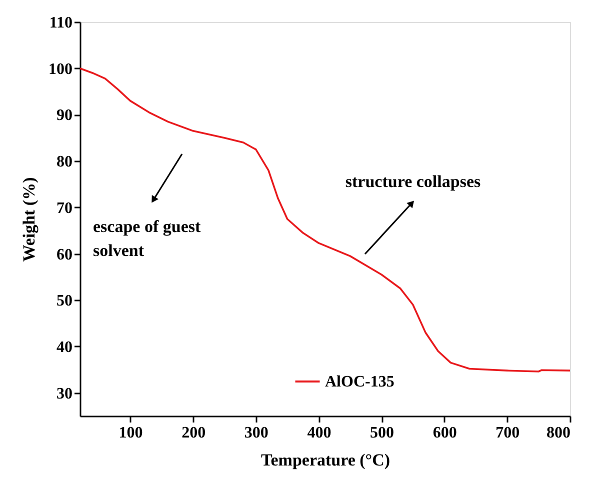  What do you see at coordinates (60, 69) in the screenshot?
I see `y-tick-label: 100` at bounding box center [60, 69].